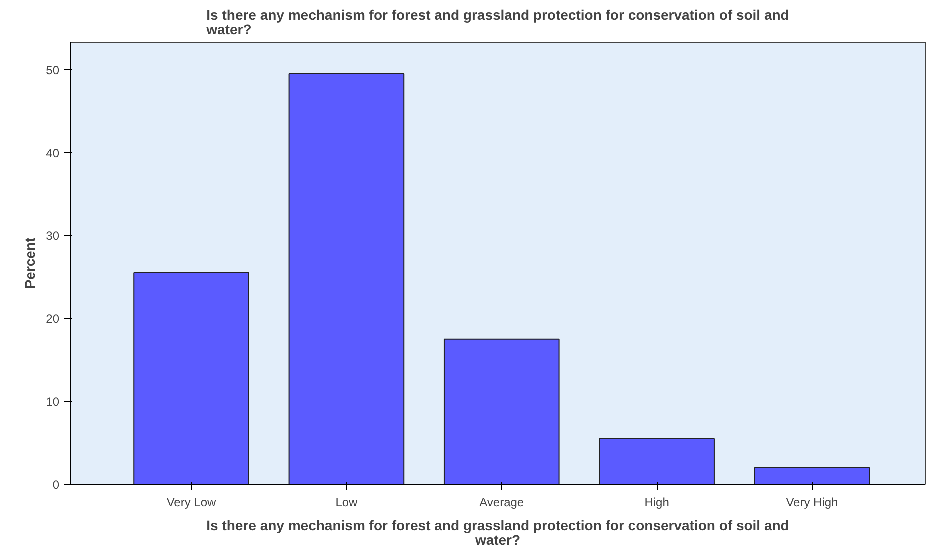  What do you see at coordinates (30, 263) in the screenshot?
I see `y-axis-title: Percent` at bounding box center [30, 263].